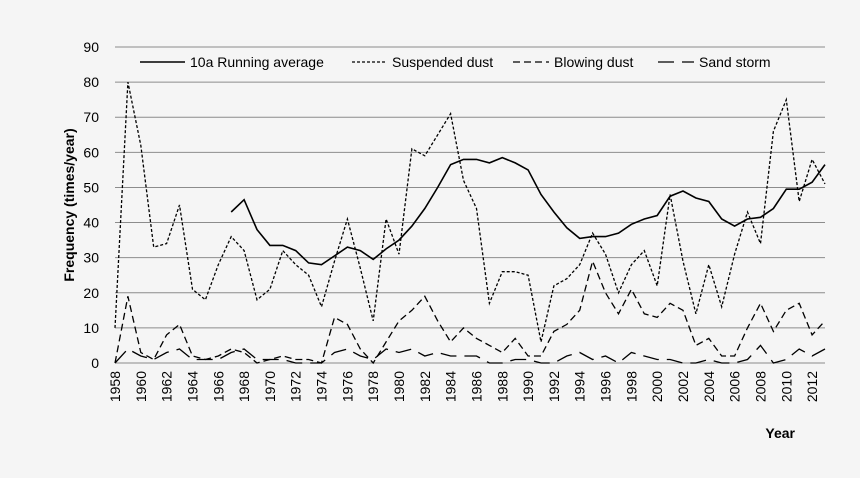  I want to click on x-tick-label: 1994, so click(580, 386).